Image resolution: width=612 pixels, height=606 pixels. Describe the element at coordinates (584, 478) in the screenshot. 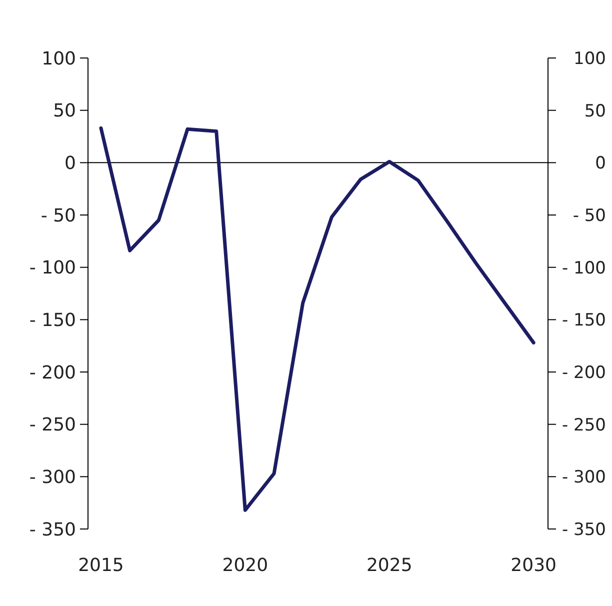

I see `y2-tick-label: - 300` at that location.